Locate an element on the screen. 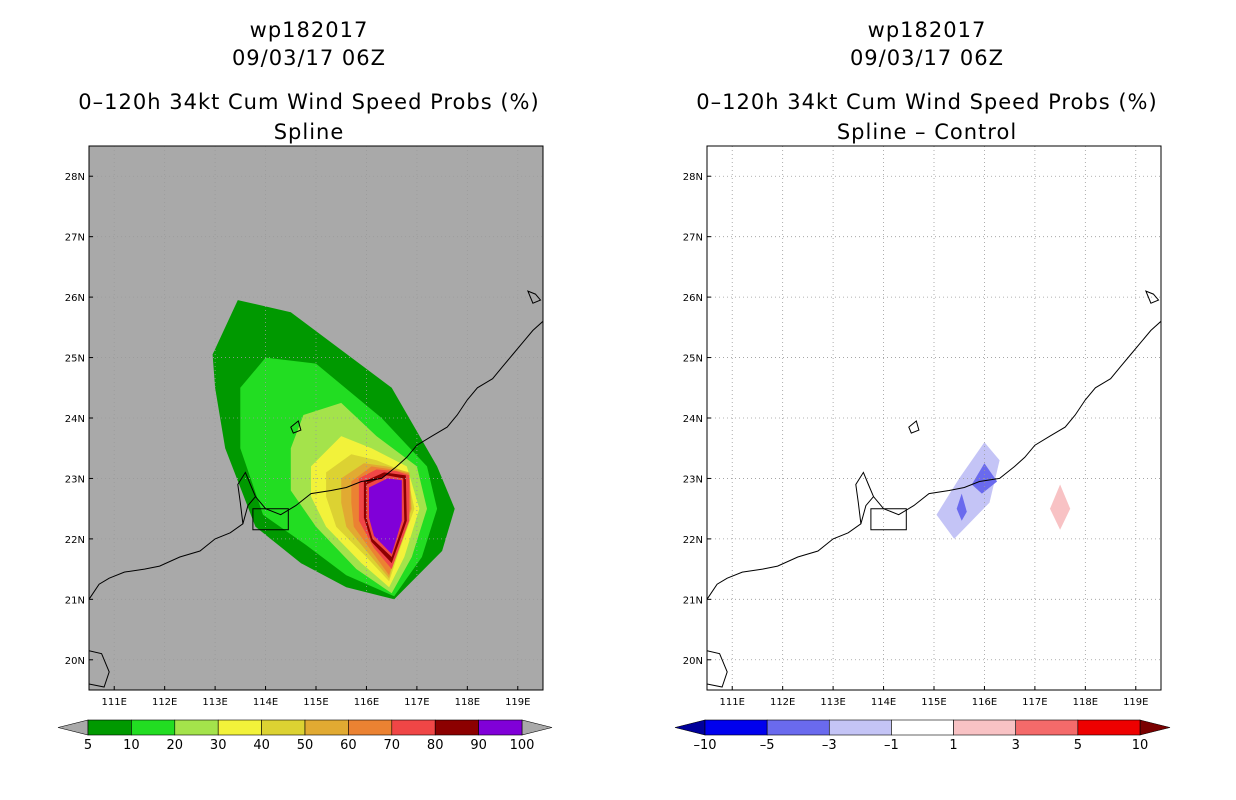 The width and height of the screenshot is (1236, 800). colorbar-label-5: 50 is located at coordinates (305, 745).